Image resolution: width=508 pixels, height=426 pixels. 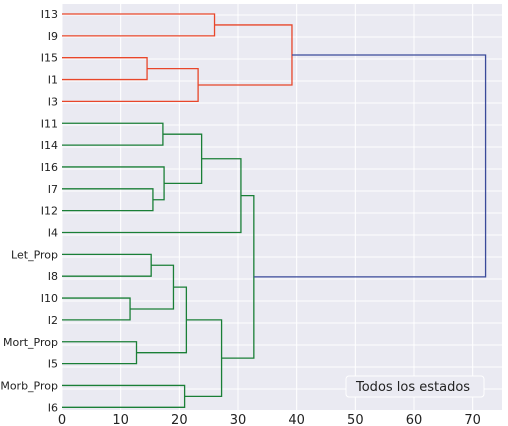 I want to click on leaf-label: I9, so click(x=53, y=36).